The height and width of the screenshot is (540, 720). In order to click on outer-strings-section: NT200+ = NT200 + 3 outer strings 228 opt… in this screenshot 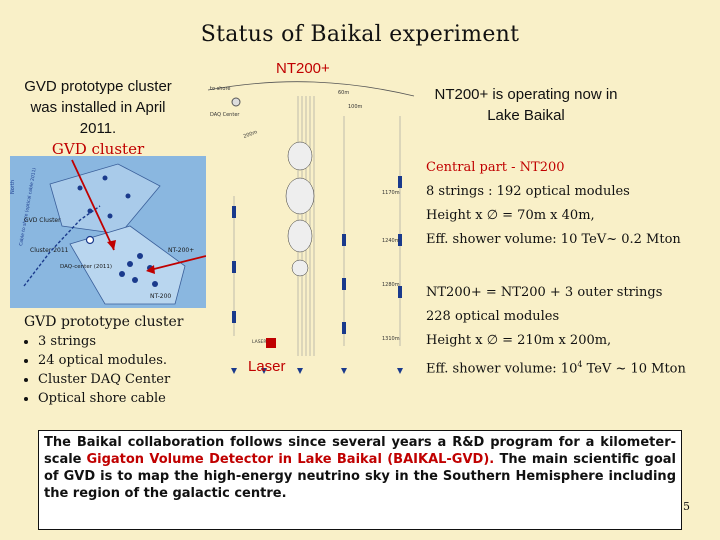, I will do `click(572, 331)`.